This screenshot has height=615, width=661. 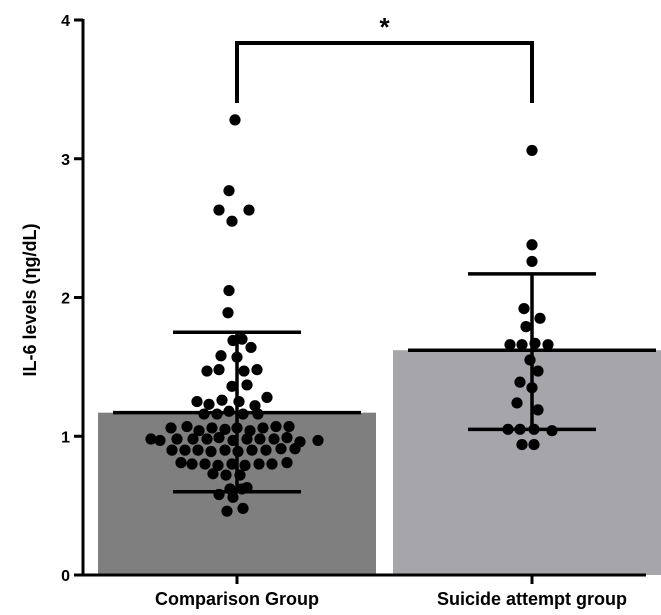 What do you see at coordinates (391, 592) in the screenshot?
I see `category-labels: Comparison Group Suicide attempt group` at bounding box center [391, 592].